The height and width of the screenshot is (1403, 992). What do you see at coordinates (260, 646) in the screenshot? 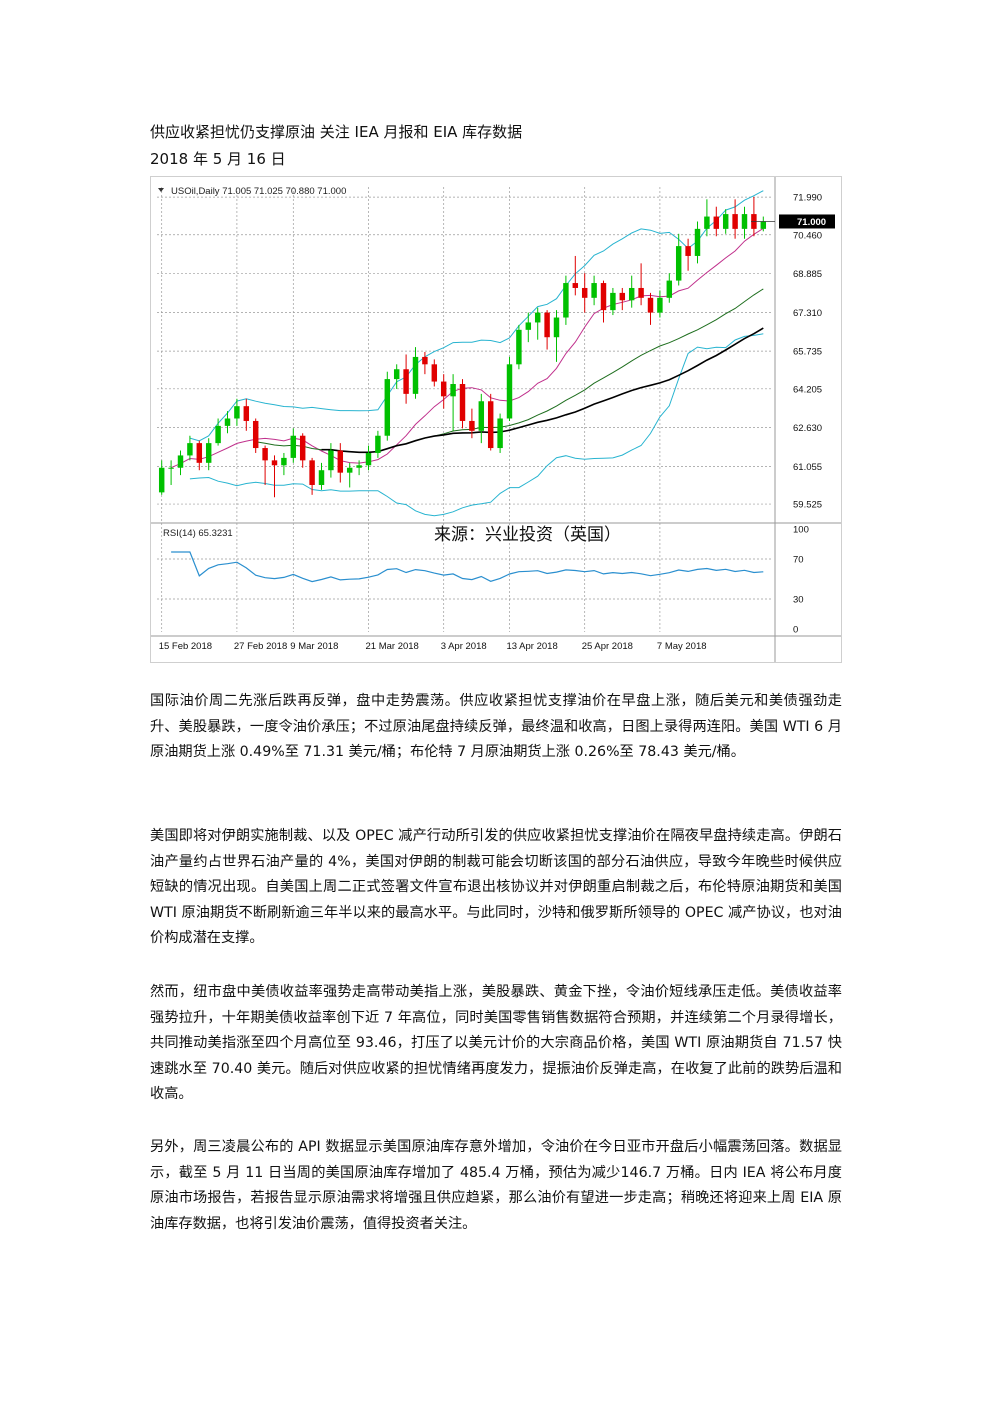
I see `time-tick-label: 27 Feb 2018` at bounding box center [260, 646].